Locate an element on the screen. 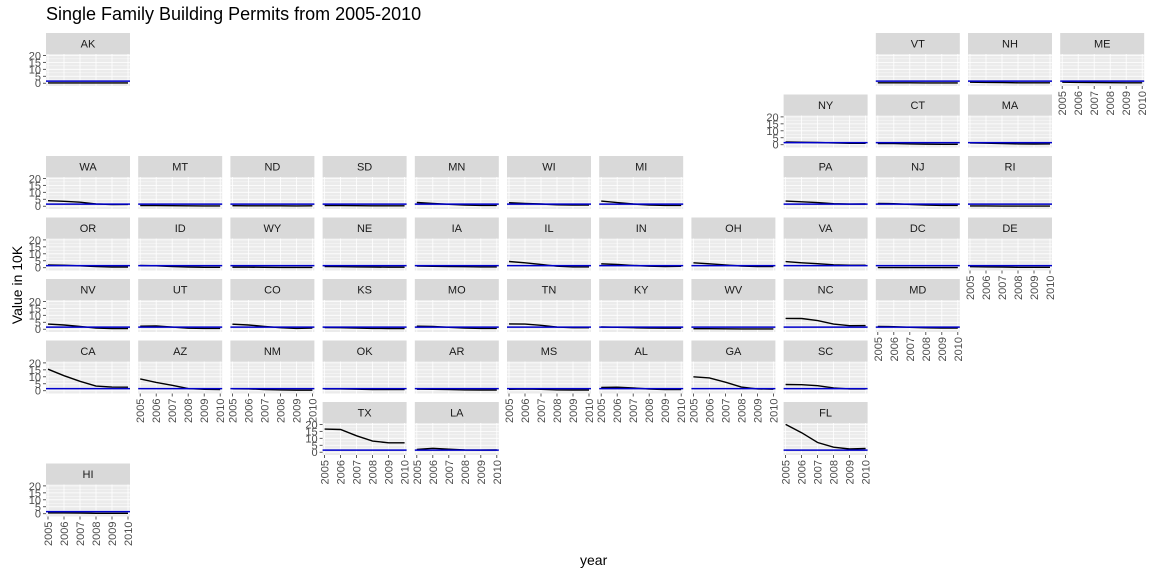  panel-strip-label: WY is located at coordinates (273, 229).